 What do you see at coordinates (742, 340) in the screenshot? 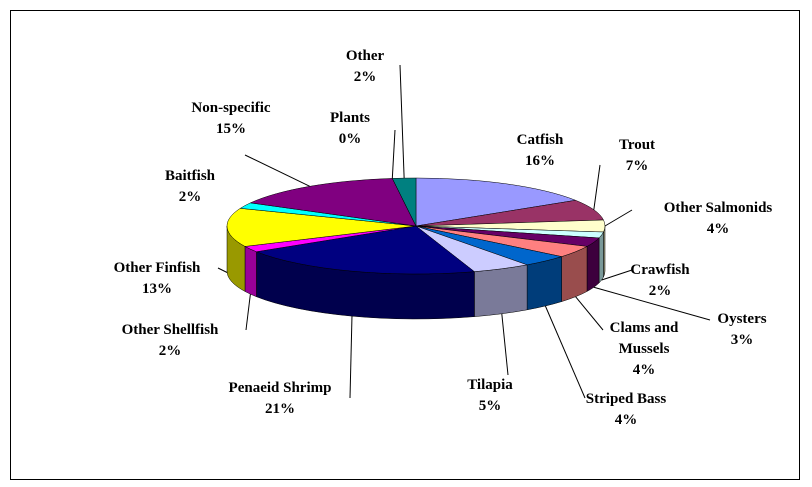
I see `value-label: 3%` at bounding box center [742, 340].